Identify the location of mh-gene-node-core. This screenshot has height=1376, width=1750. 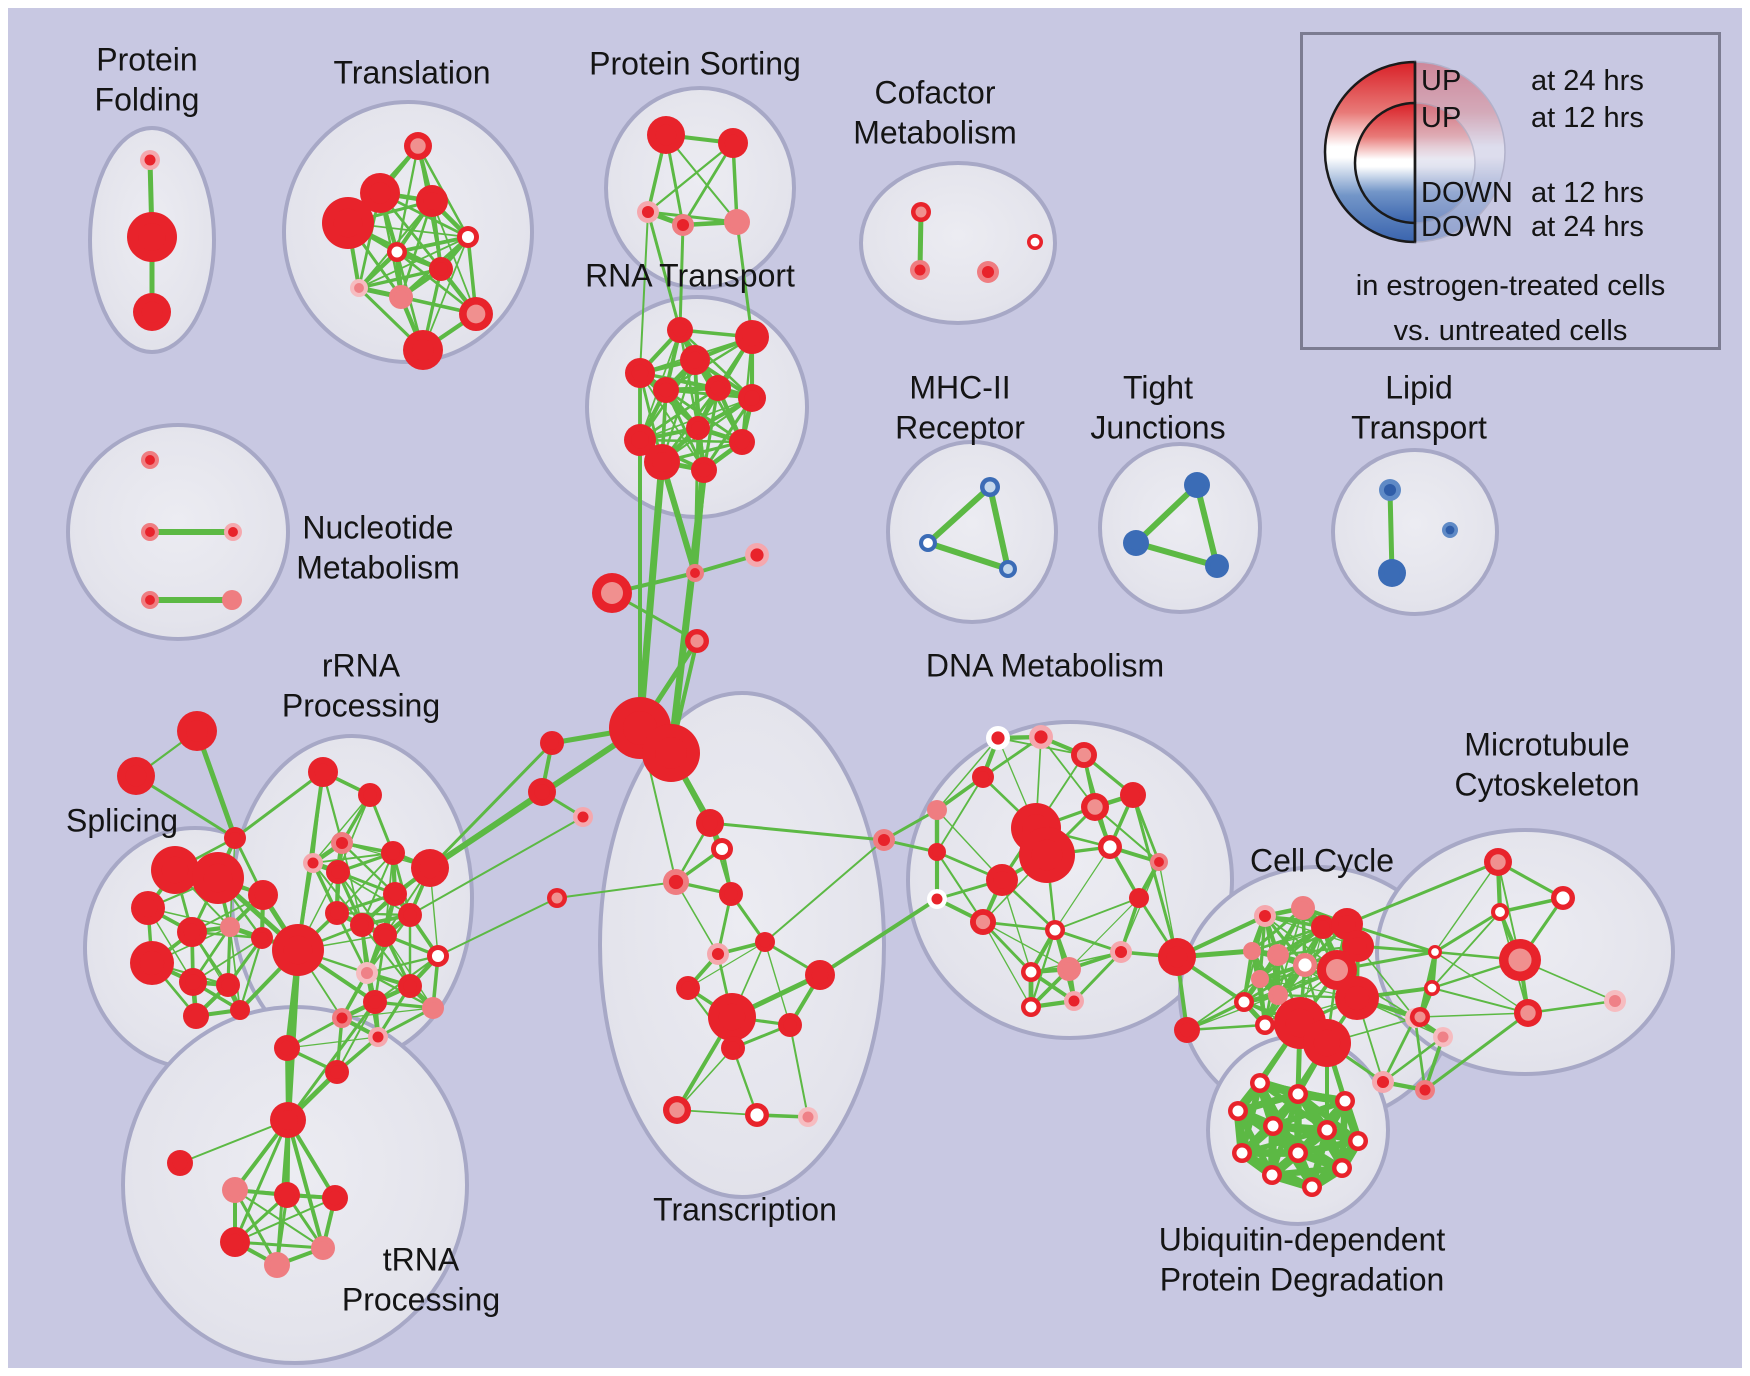
(990, 487).